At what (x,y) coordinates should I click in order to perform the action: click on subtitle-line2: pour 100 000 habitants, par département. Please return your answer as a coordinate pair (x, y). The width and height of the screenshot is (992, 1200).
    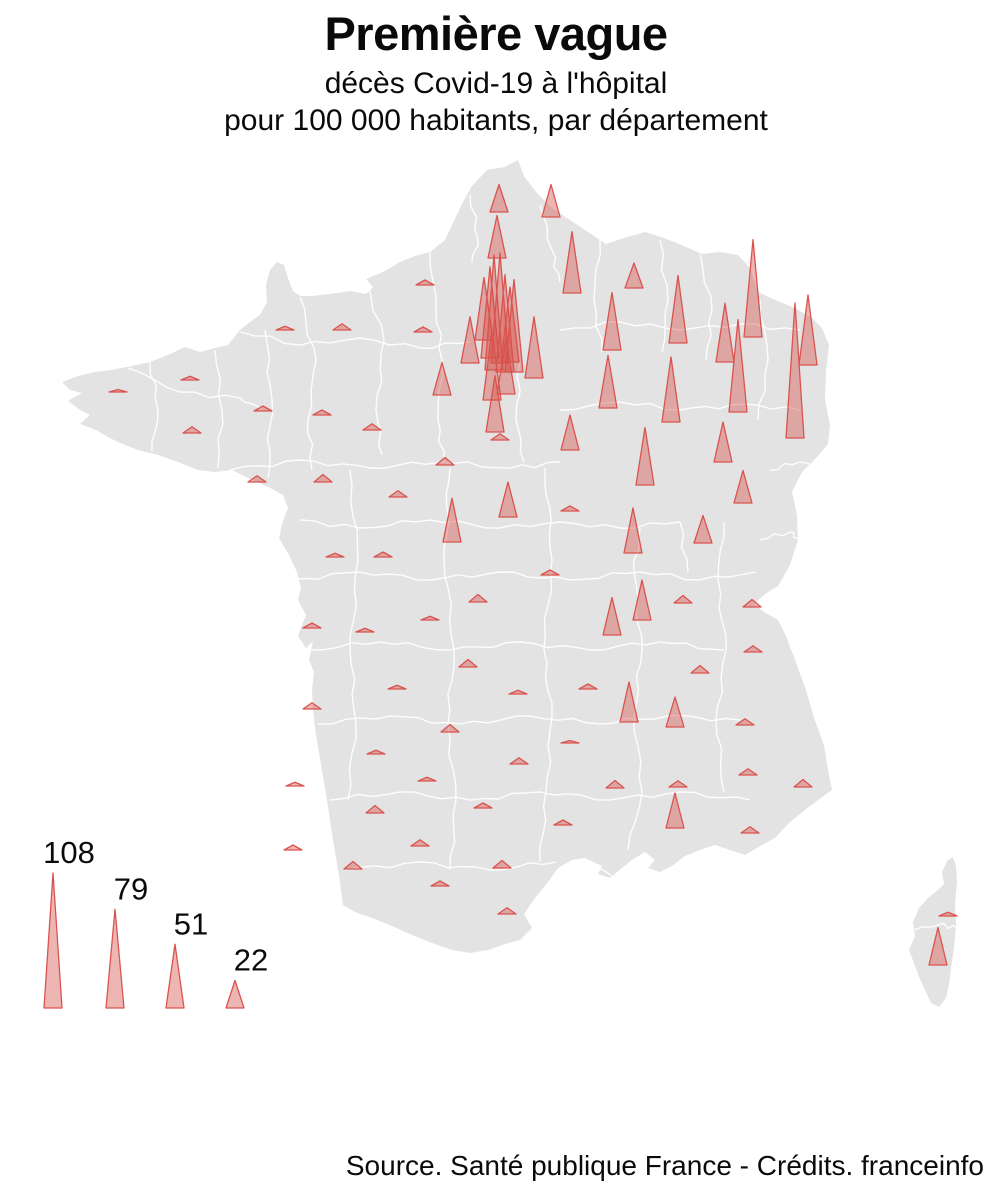
    Looking at the image, I should click on (496, 120).